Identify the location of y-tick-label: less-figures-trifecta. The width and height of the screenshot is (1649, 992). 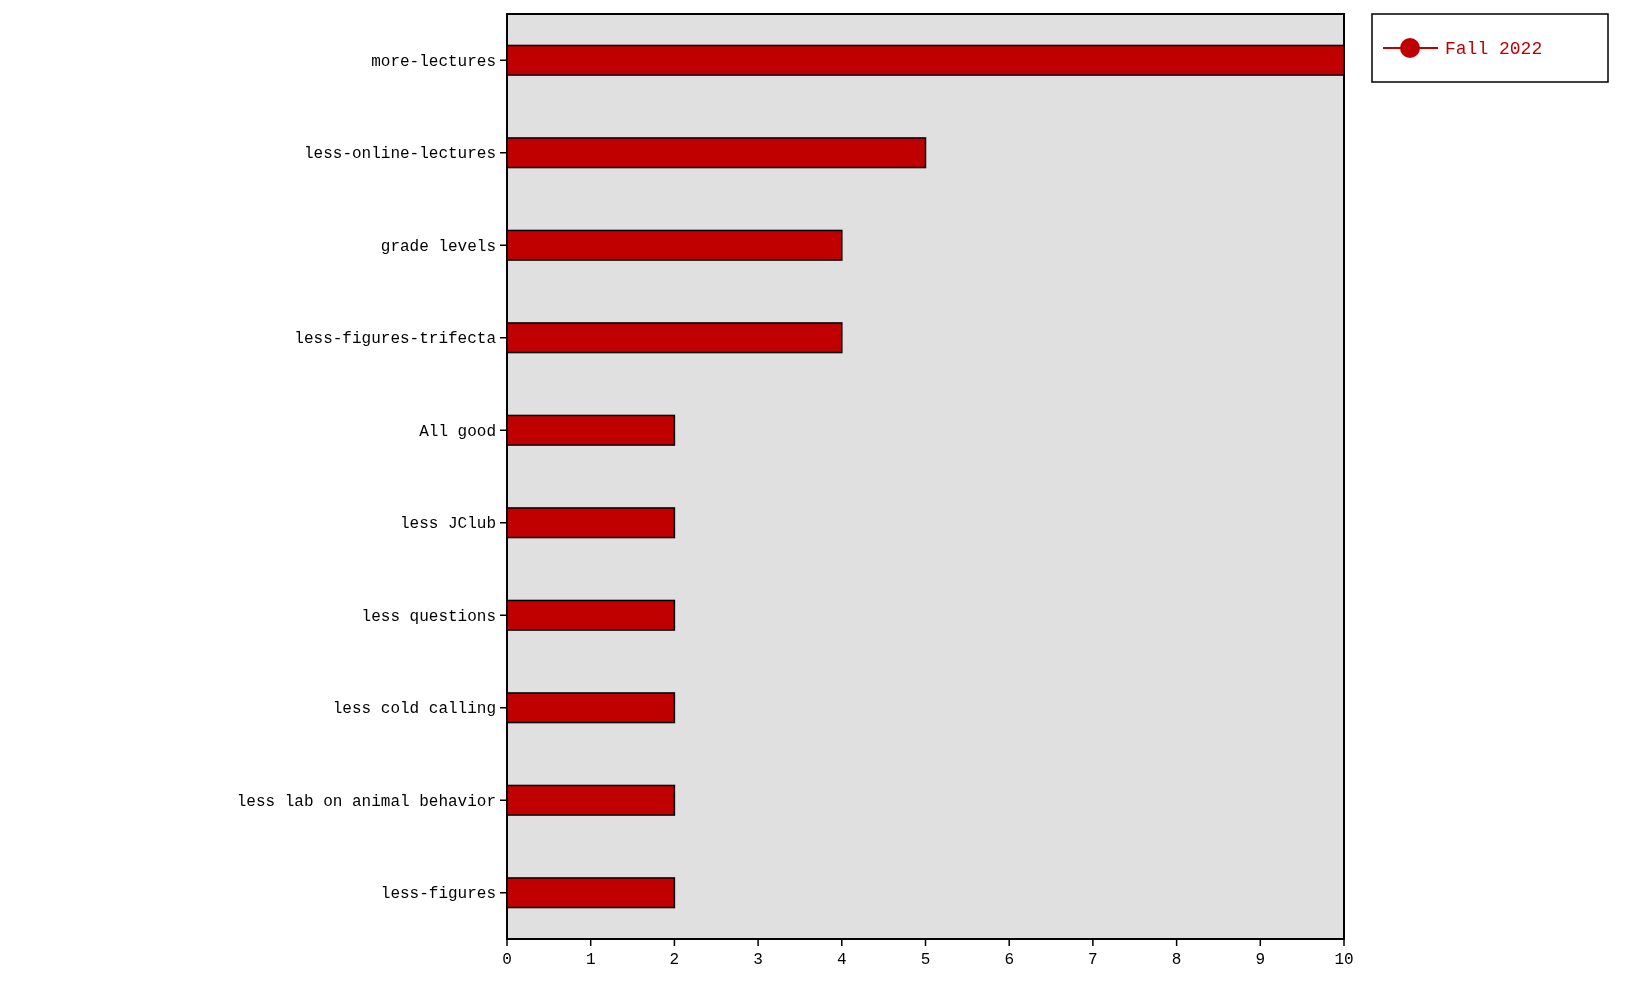
(395, 339).